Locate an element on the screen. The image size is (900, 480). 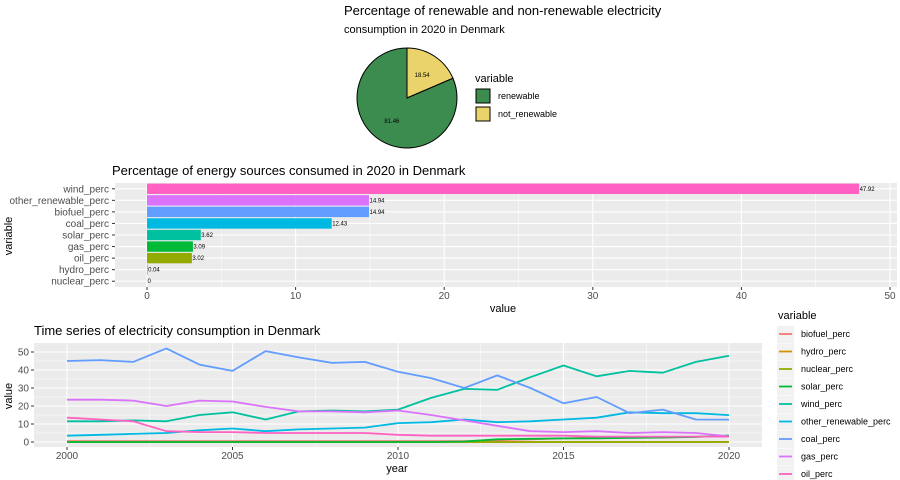
line-series-gas-perc is located at coordinates (398, 418).